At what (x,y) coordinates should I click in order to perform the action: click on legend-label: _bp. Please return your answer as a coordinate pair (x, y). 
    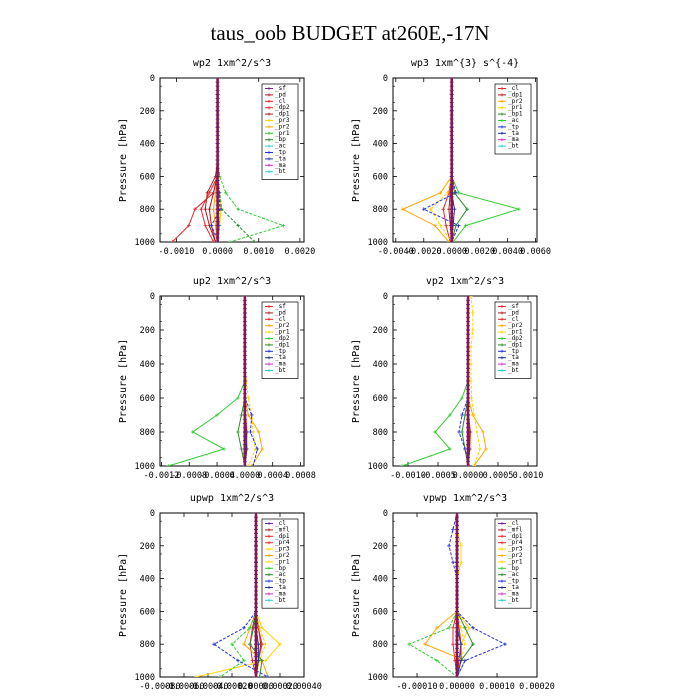
    Looking at the image, I should click on (280, 139).